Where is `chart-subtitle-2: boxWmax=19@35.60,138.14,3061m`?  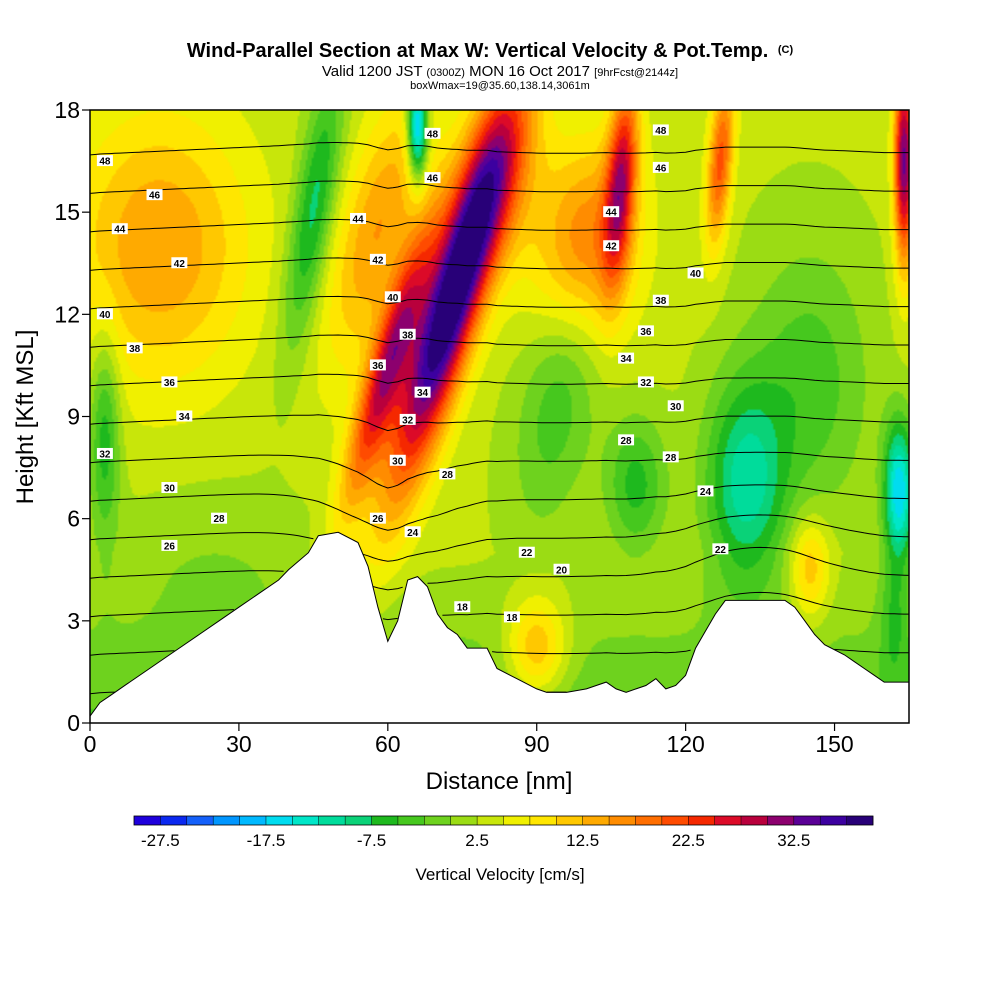 chart-subtitle-2: boxWmax=19@35.60,138.14,3061m is located at coordinates (500, 86).